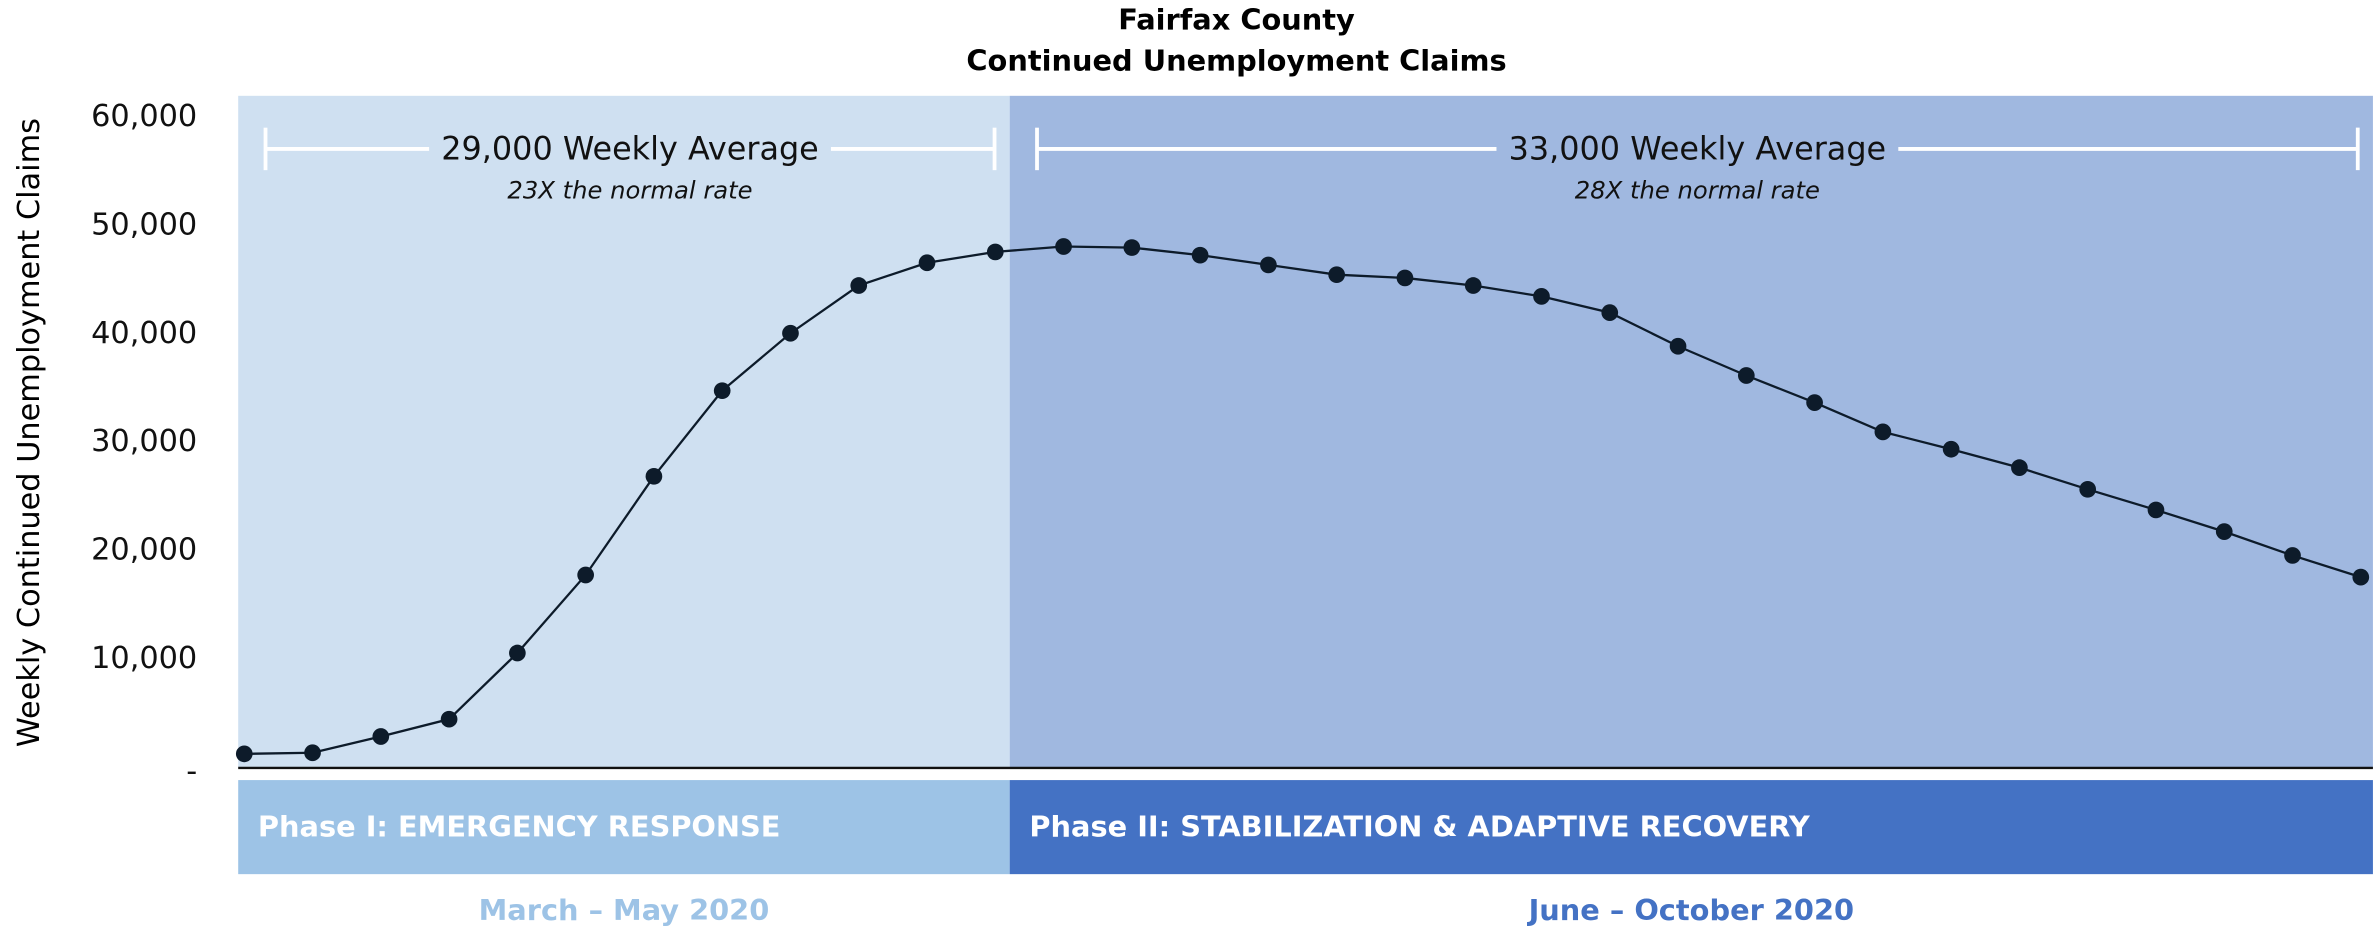 The image size is (2379, 929). Describe the element at coordinates (1236, 60) in the screenshot. I see `chart-subtitle: Continued Unemployment Claims` at that location.